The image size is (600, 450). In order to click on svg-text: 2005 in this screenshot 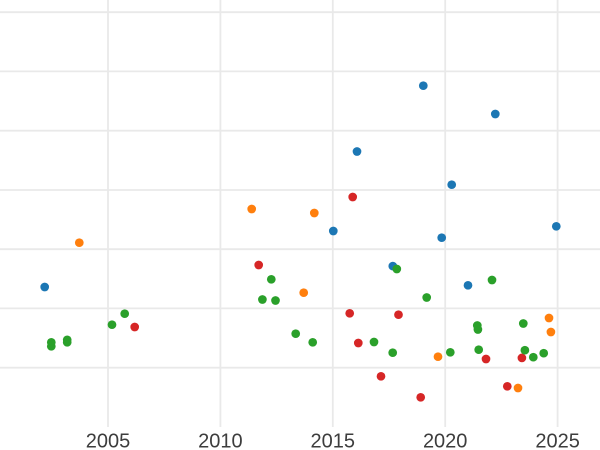, I will do `click(108, 440)`.